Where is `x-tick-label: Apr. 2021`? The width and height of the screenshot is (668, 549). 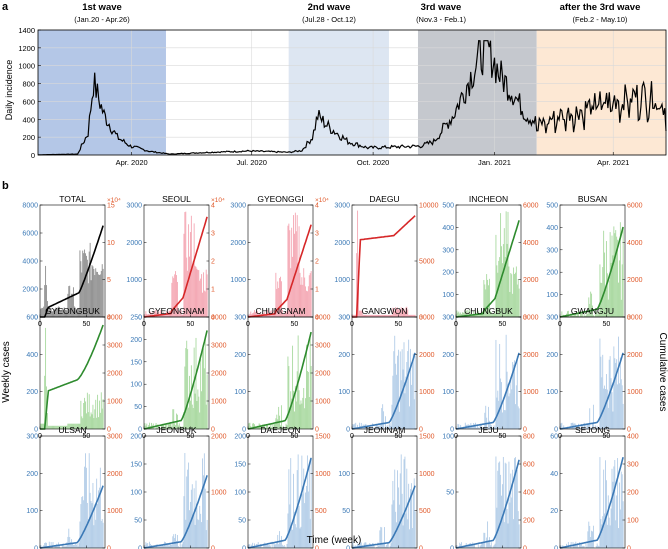
x-tick-label: Apr. 2021 is located at coordinates (613, 162).